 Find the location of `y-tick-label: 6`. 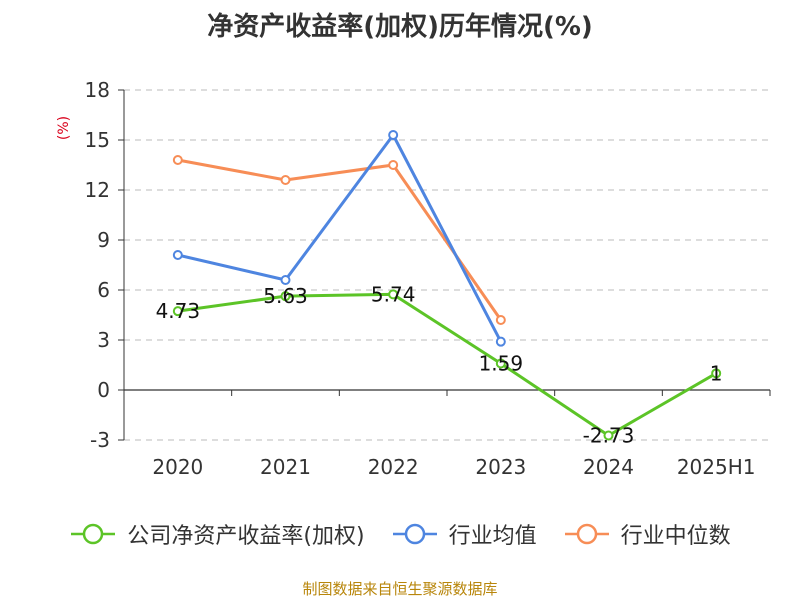

y-tick-label: 6 is located at coordinates (103, 290).